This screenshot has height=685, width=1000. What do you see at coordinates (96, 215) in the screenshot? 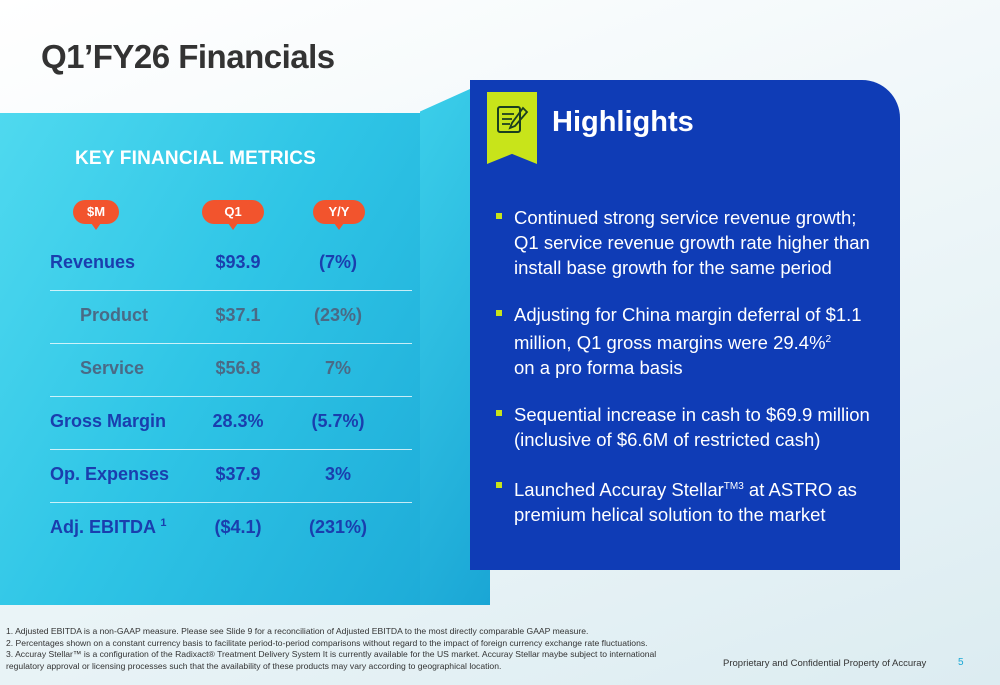
I see `column-header-unit: $M` at bounding box center [96, 215].